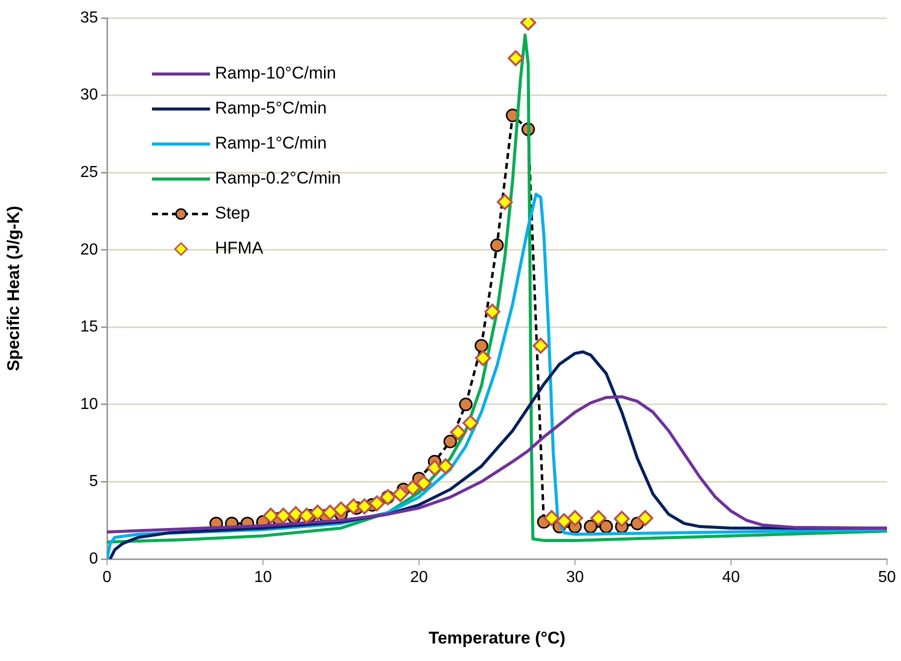  Describe the element at coordinates (93, 559) in the screenshot. I see `y-tick-label: 0` at that location.